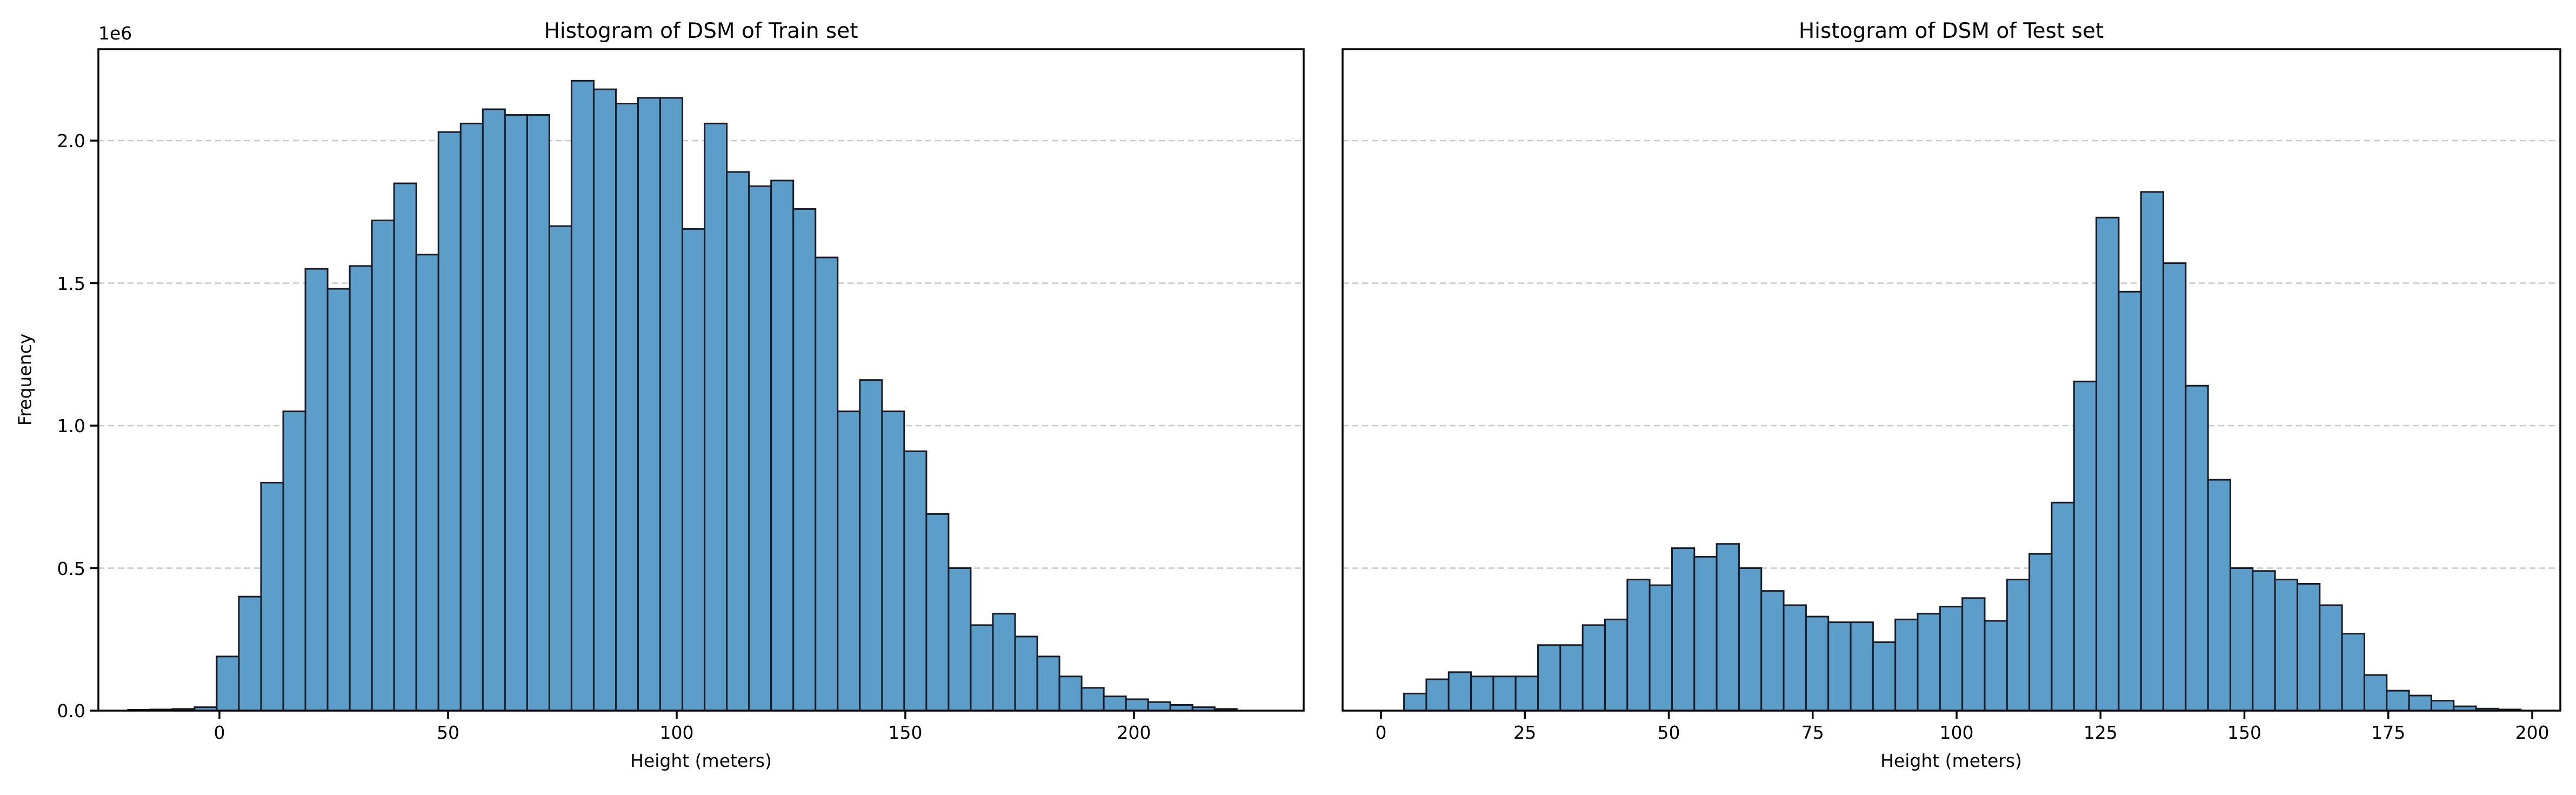 This screenshot has width=2576, height=795. I want to click on y-axis-offset-text: 1e6, so click(115, 34).